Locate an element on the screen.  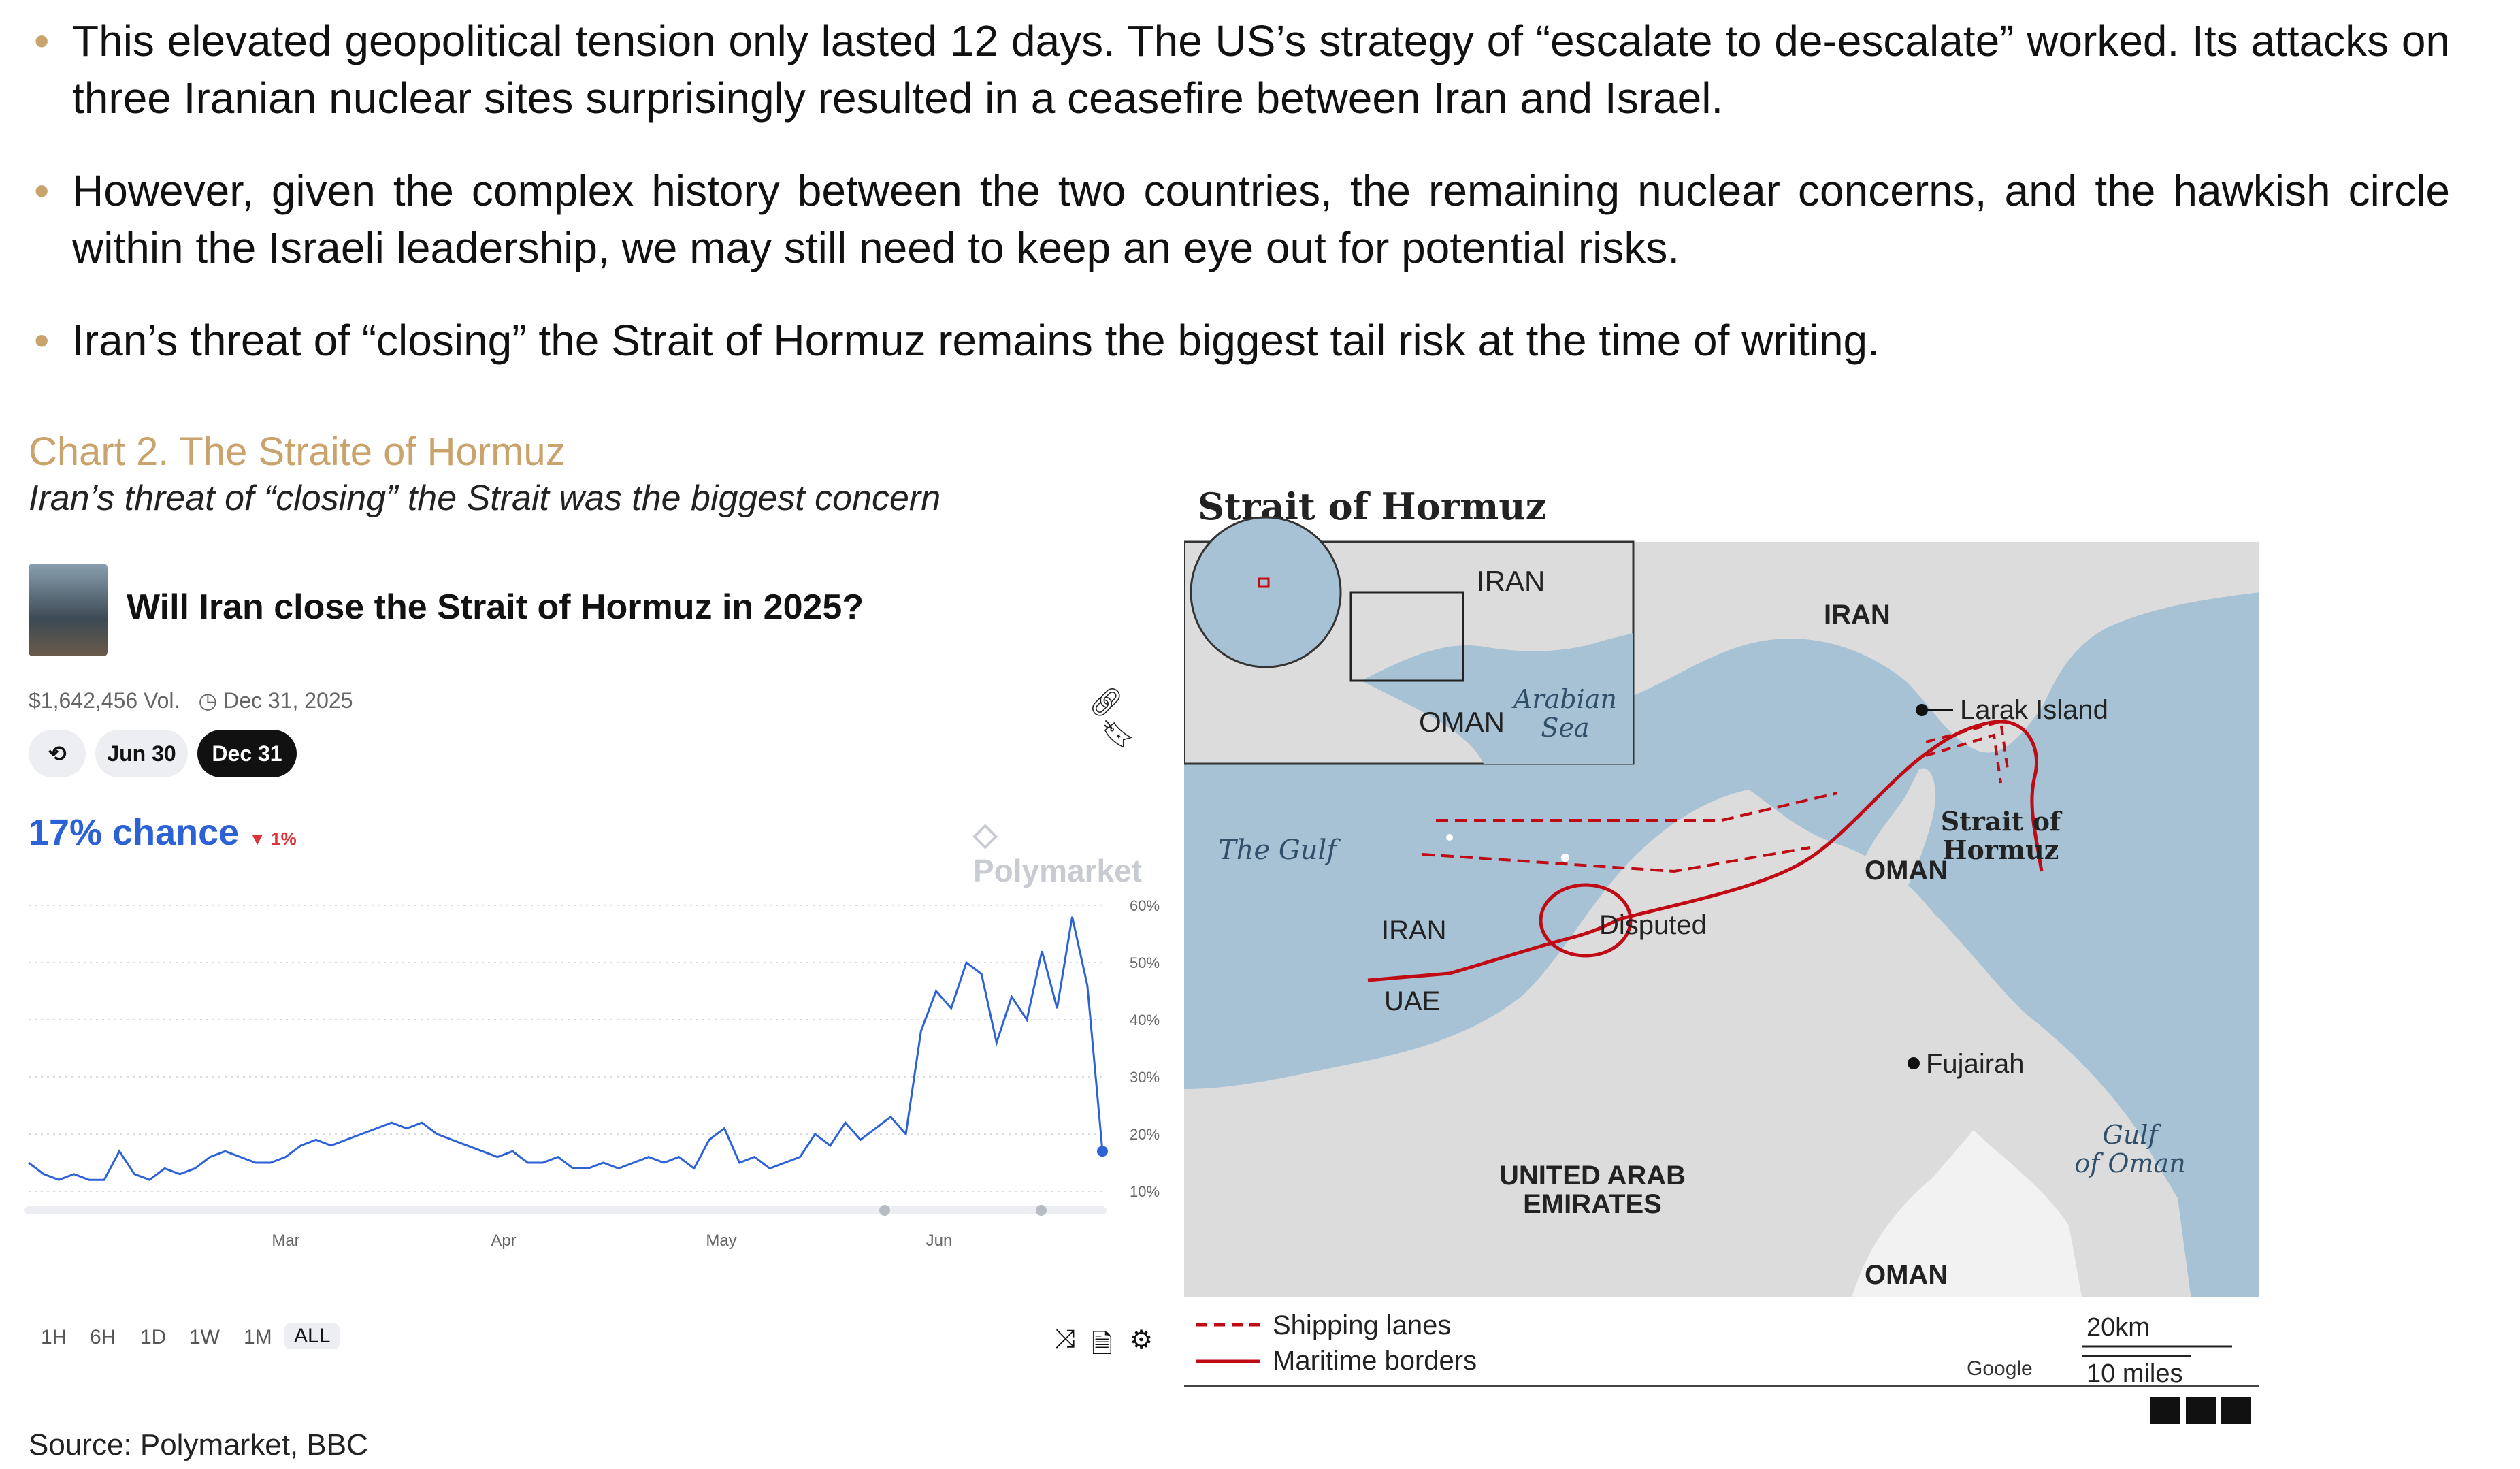
range-1m: 1M is located at coordinates (258, 1338).